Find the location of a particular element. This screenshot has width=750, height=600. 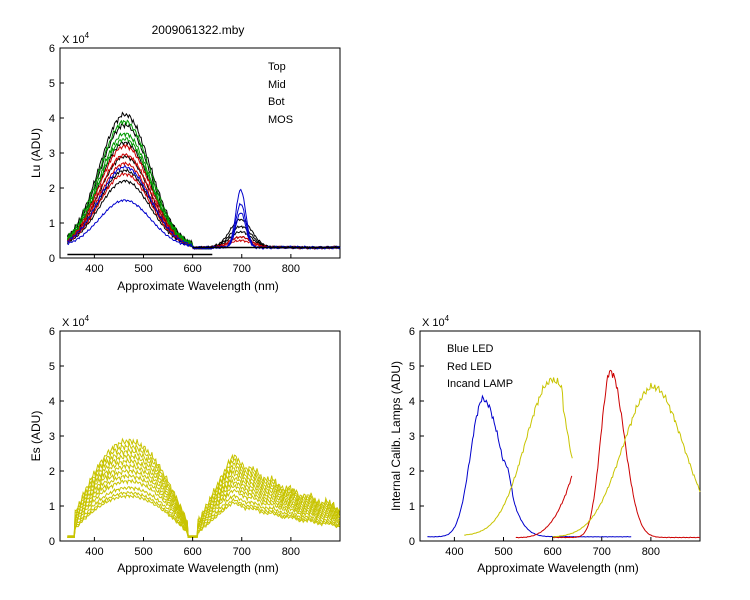

lamps-x-tick-label: 500 is located at coordinates (503, 552).